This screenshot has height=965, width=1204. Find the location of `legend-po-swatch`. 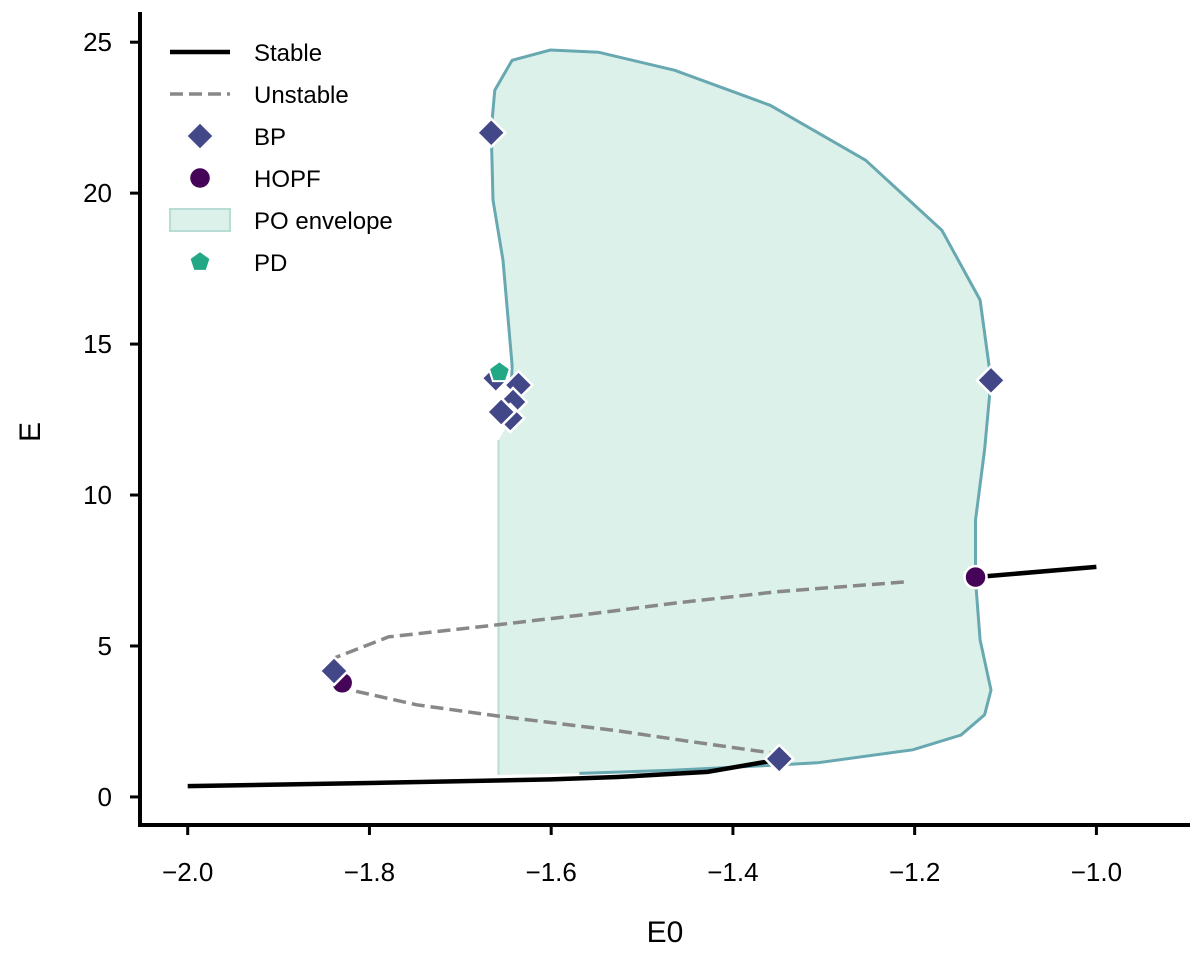

legend-po-swatch is located at coordinates (200, 220).